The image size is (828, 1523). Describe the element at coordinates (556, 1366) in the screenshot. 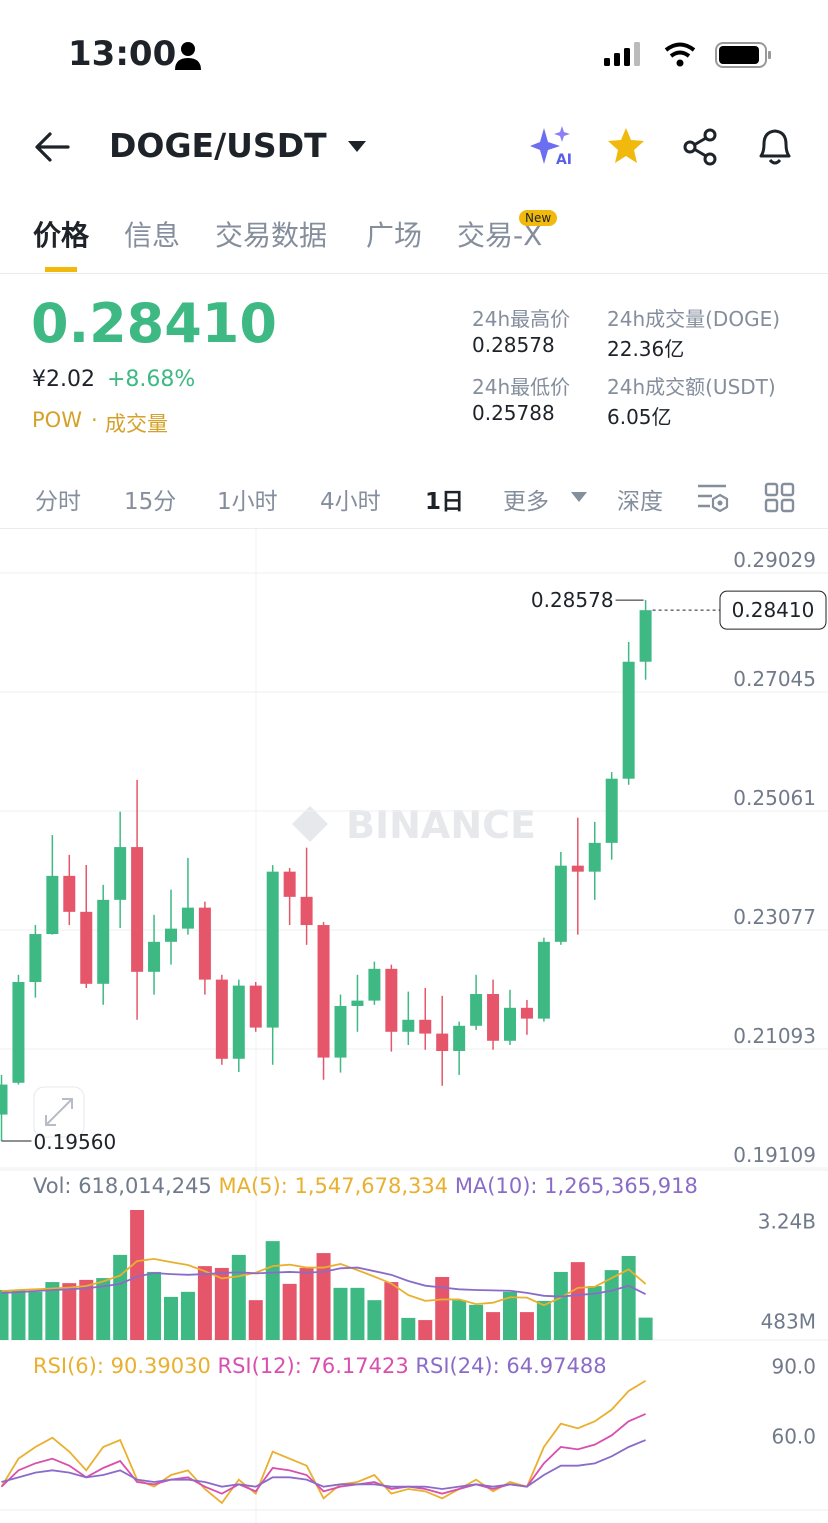

I see `legend-text: 64.97488` at that location.